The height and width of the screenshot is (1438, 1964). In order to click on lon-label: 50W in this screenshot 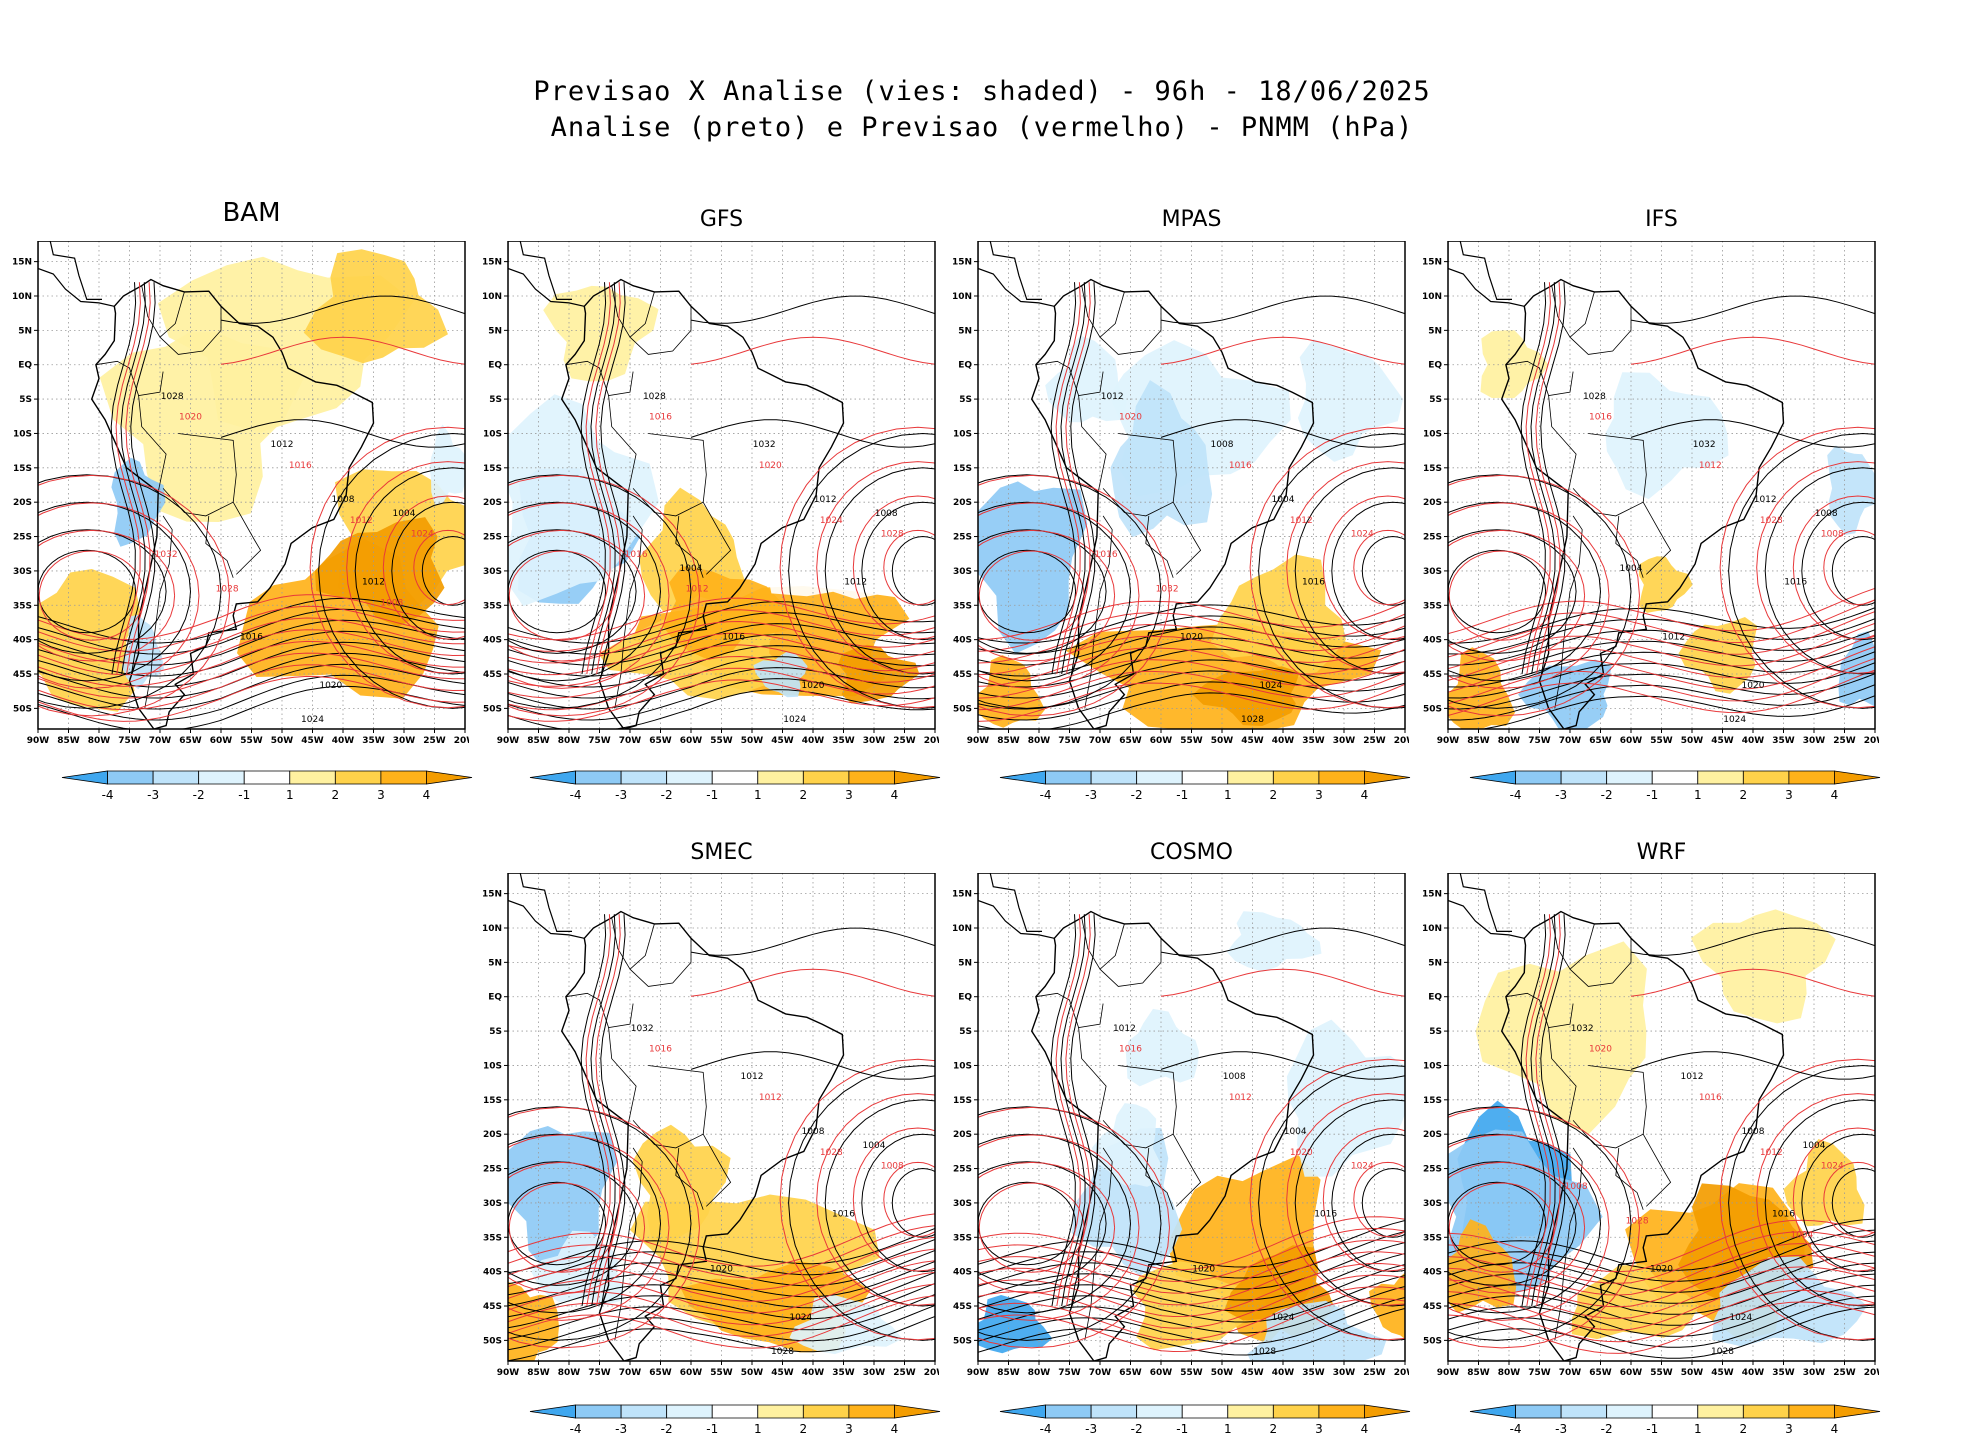, I will do `click(752, 1373)`.